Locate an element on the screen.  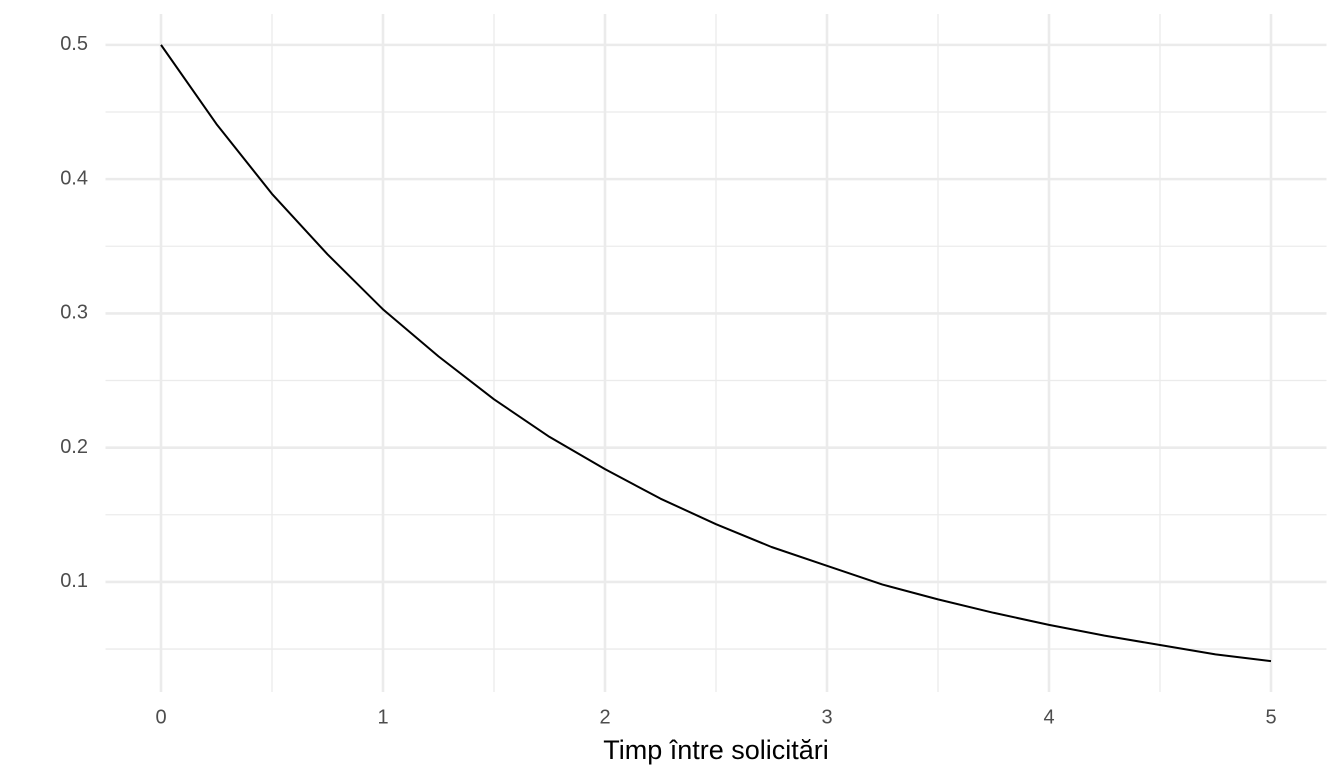
x-tick-label: 2 is located at coordinates (604, 717).